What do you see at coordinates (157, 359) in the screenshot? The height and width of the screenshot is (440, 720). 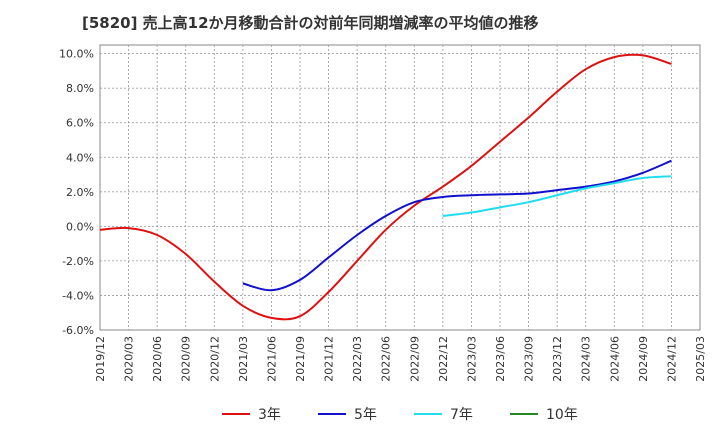 I see `x-tick-label: 2020/06` at bounding box center [157, 359].